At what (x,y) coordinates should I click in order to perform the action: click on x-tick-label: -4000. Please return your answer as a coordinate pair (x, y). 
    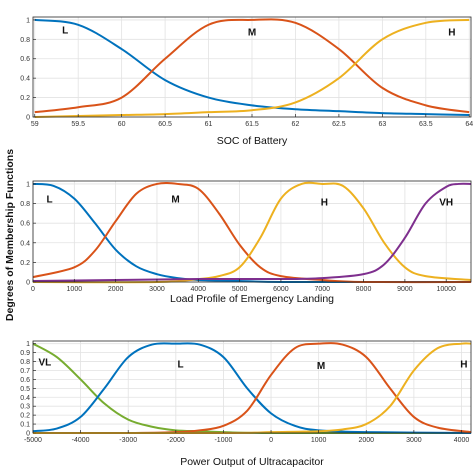
    Looking at the image, I should click on (81, 440).